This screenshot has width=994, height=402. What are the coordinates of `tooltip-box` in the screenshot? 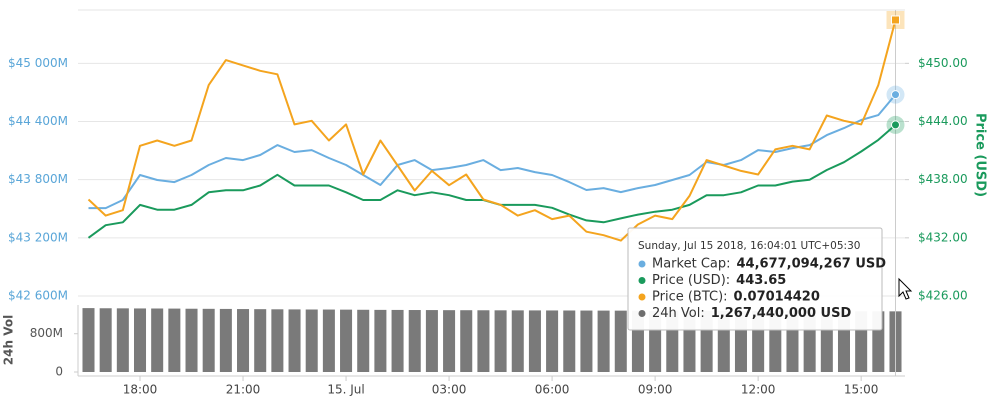 It's located at (755, 279).